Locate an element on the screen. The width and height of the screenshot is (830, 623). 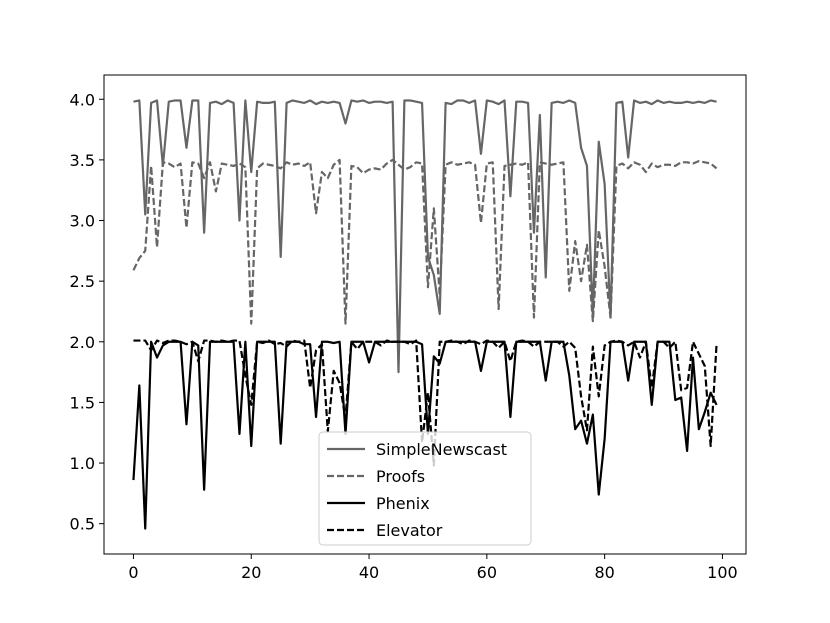
legend-box is located at coordinates (425, 488).